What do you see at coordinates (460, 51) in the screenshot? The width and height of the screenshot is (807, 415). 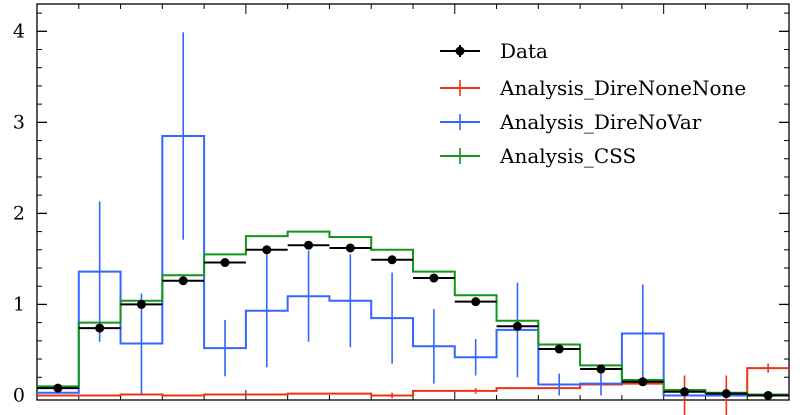 I see `legend-marker-data` at bounding box center [460, 51].